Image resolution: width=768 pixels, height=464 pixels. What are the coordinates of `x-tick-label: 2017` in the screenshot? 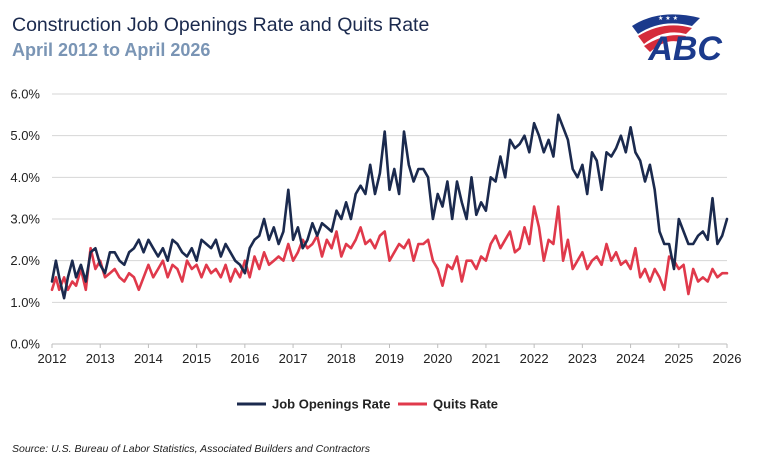 It's located at (293, 358).